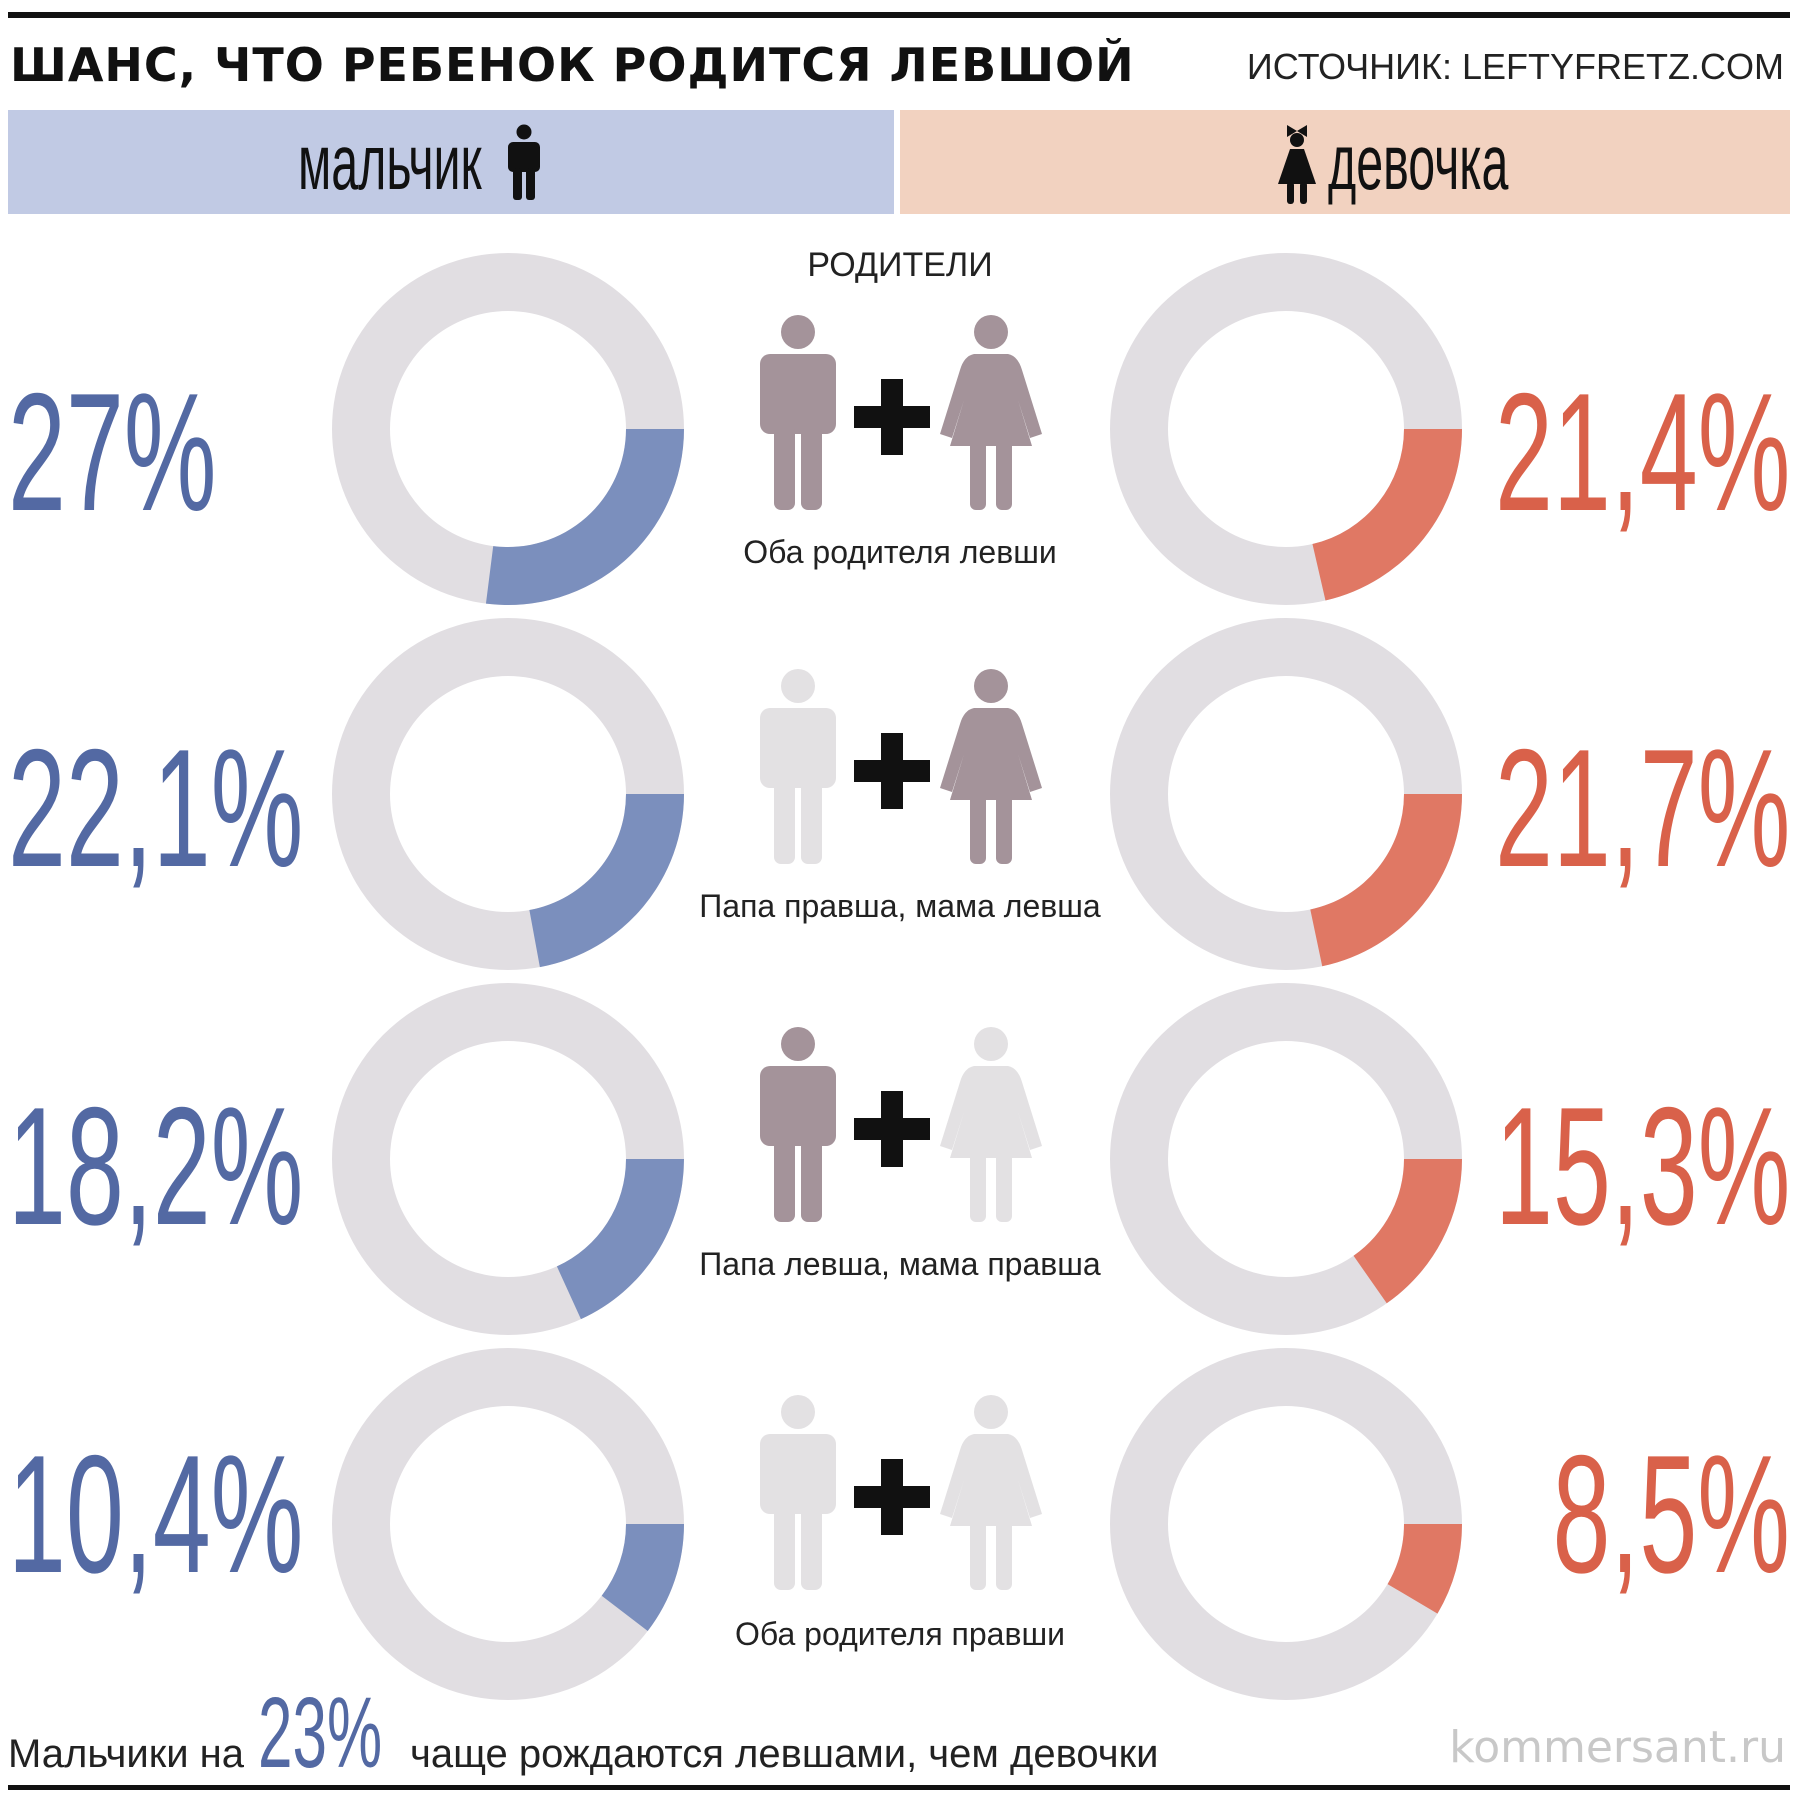 The width and height of the screenshot is (1798, 1804). What do you see at coordinates (156, 808) in the screenshot?
I see `boy-value-label-2: 22,1%` at bounding box center [156, 808].